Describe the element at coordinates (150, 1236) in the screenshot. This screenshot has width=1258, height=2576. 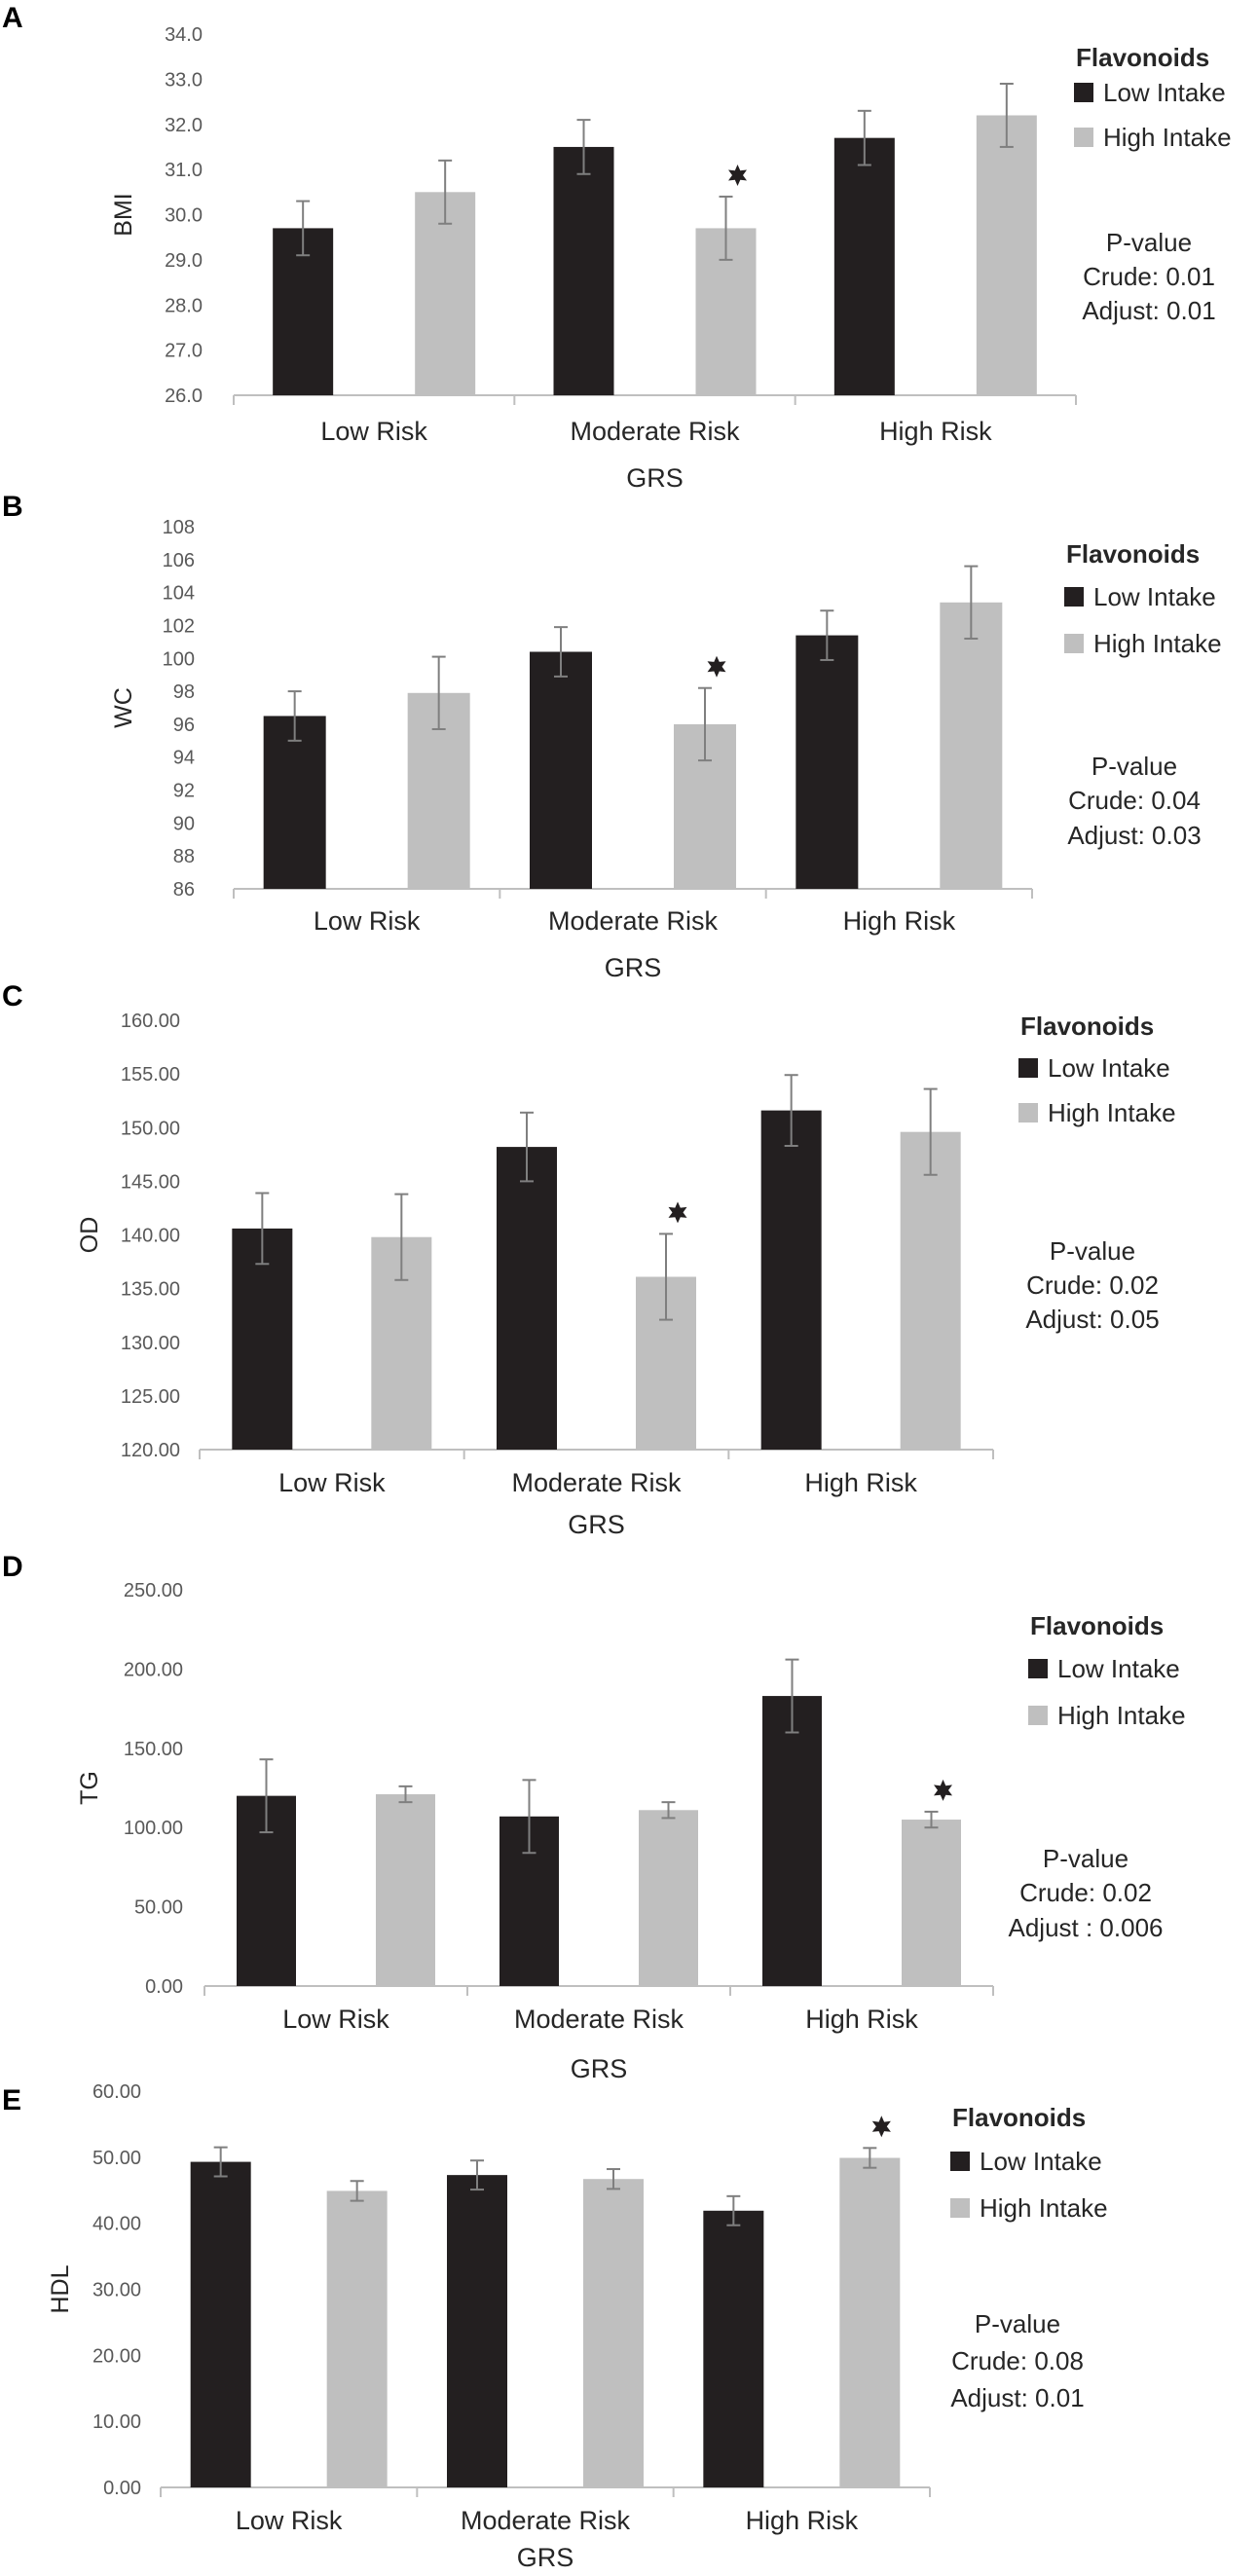
I see `y-tick-label: 140.00` at that location.